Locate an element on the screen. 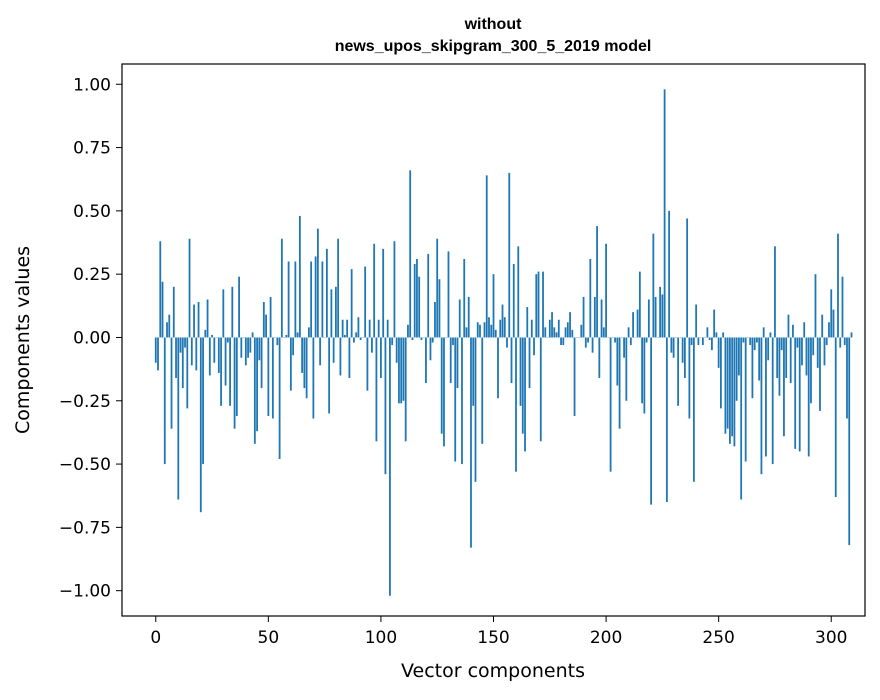  x-tick-label: 250 is located at coordinates (718, 638).